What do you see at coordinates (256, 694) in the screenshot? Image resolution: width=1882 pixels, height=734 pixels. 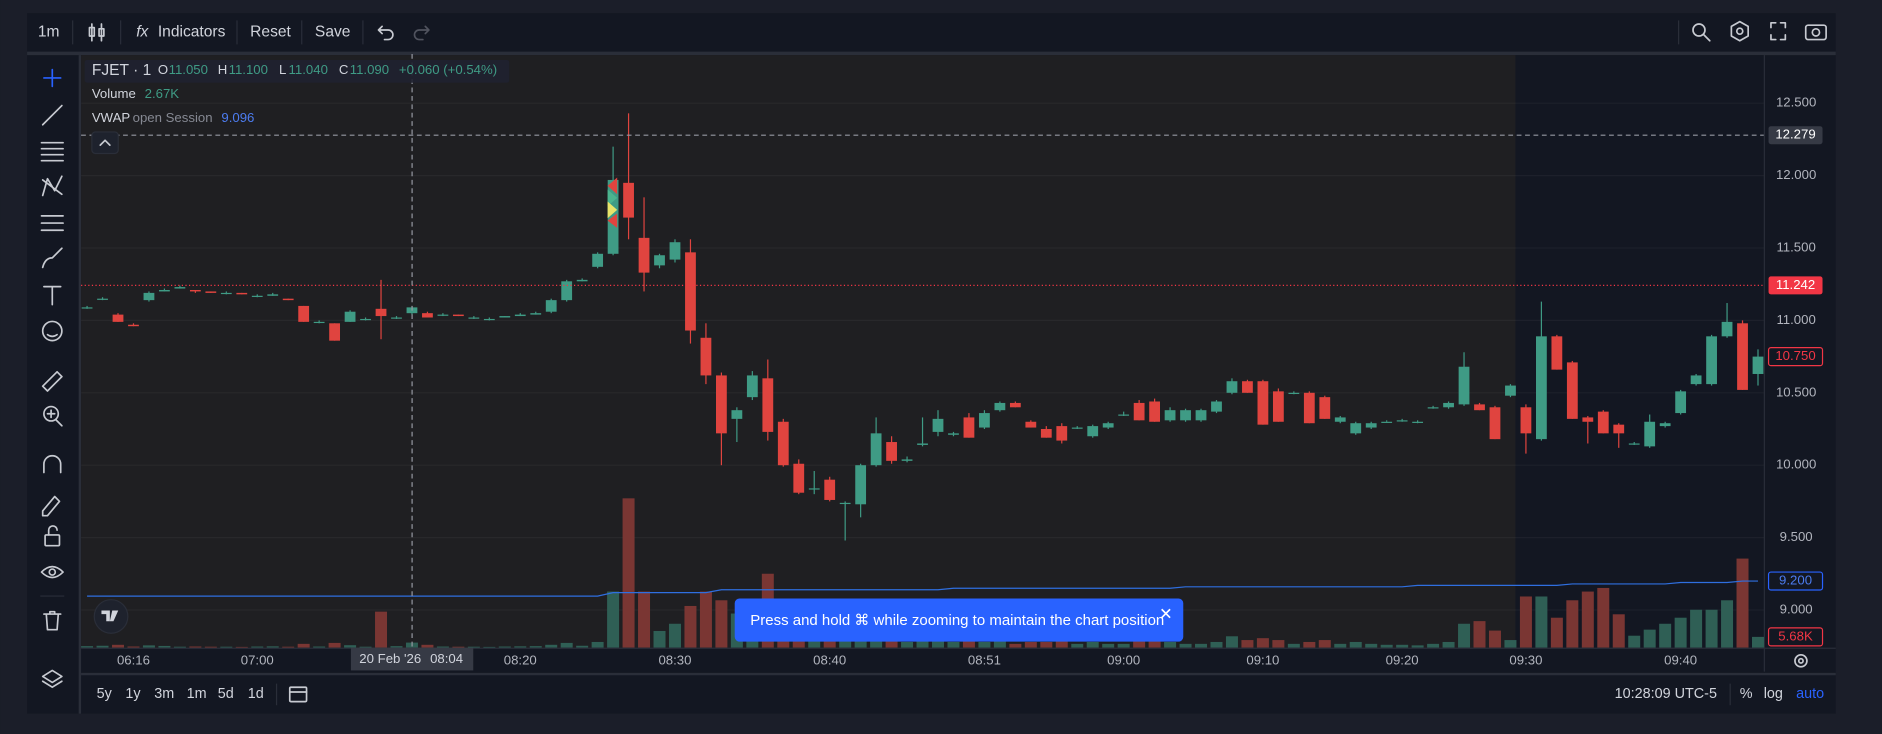 I see `range-button: 1d` at bounding box center [256, 694].